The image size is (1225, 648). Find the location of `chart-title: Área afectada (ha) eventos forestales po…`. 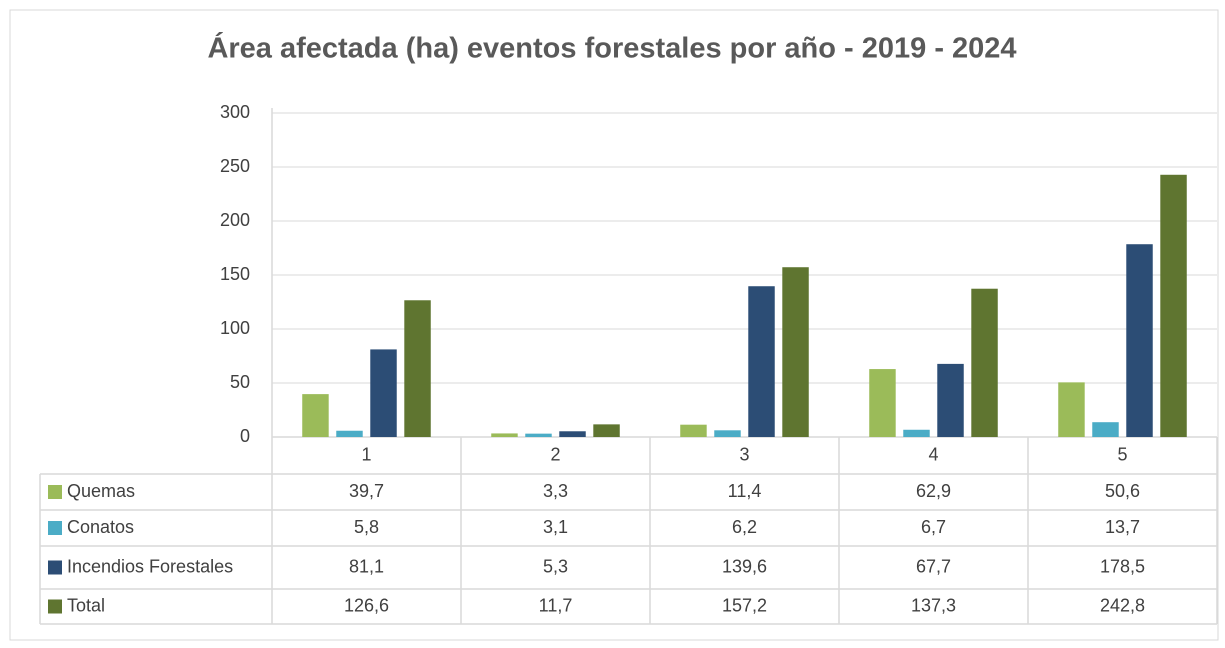

chart-title: Área afectada (ha) eventos forestales po… is located at coordinates (611, 48).